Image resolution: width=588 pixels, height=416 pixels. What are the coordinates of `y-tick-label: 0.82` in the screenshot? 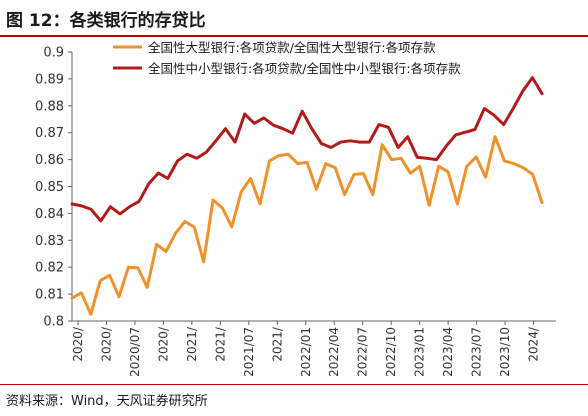 It's located at (49, 268).